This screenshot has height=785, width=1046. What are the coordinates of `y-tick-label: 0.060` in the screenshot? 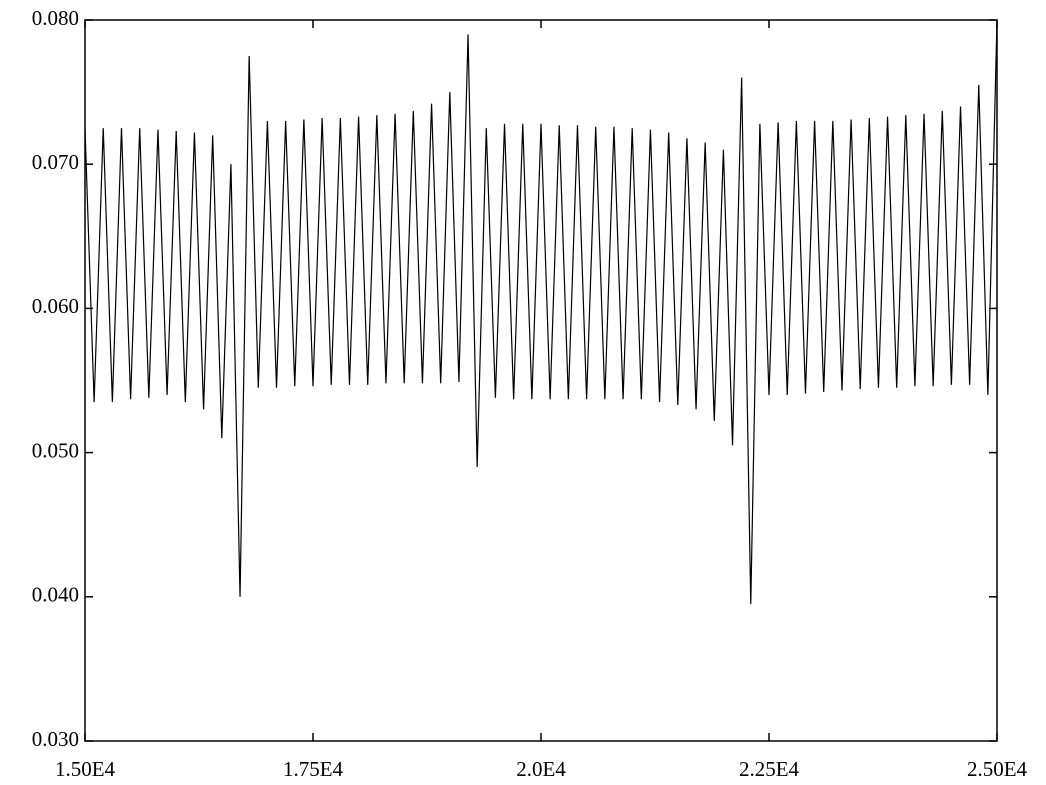 It's located at (55, 306).